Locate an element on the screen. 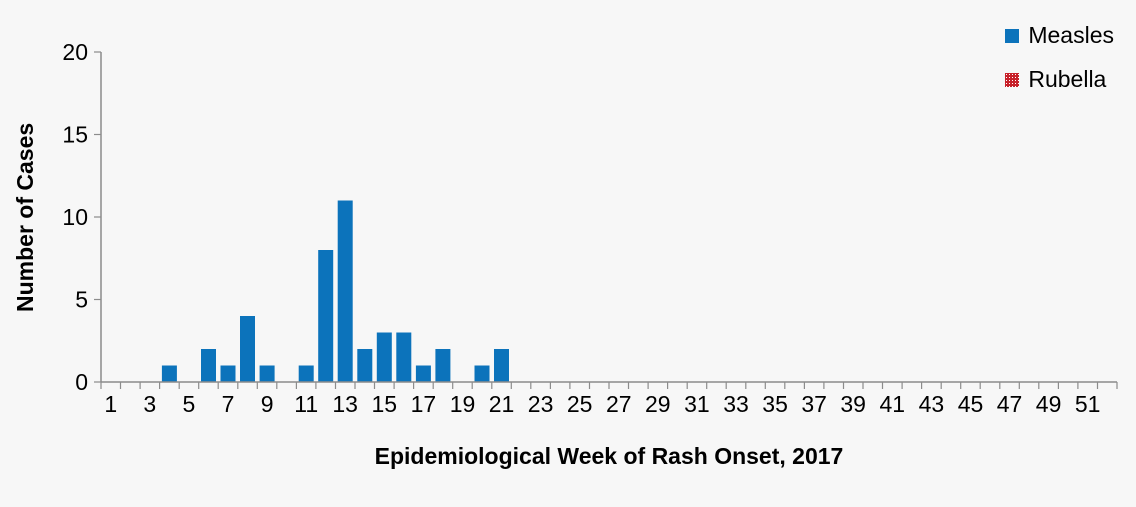 This screenshot has width=1136, height=507. x-tick-label: 27 is located at coordinates (619, 404).